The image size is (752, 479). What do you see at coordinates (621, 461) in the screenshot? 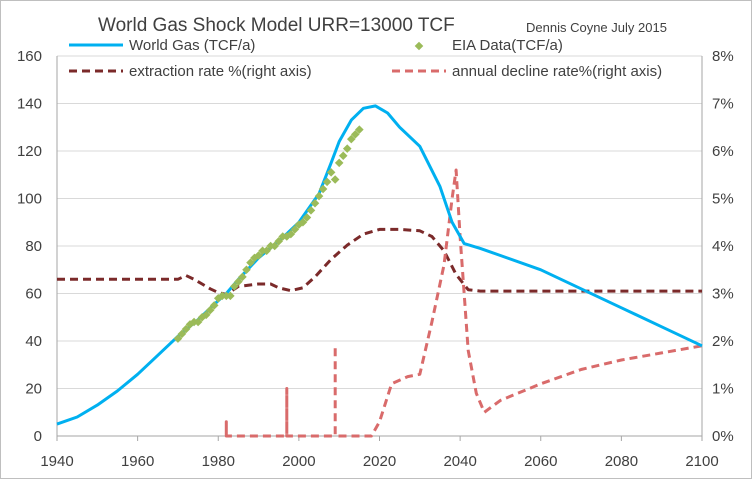
I see `x-tick-label: 2080` at bounding box center [621, 461].